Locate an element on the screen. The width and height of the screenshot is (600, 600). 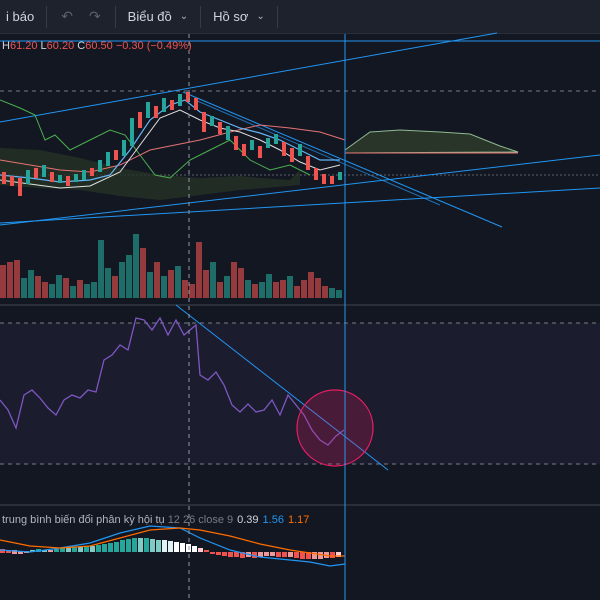
alert-button: i báo is located at coordinates (20, 17).